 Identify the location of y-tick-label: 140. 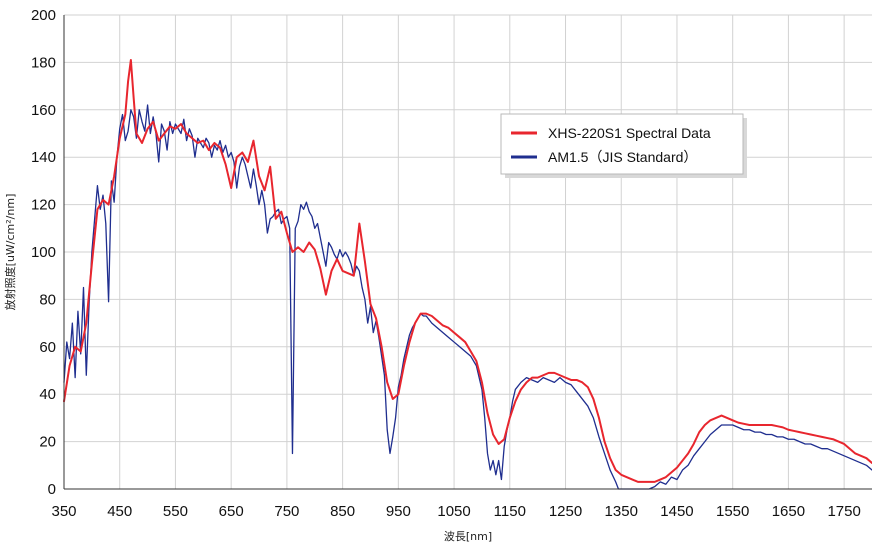
(43, 157).